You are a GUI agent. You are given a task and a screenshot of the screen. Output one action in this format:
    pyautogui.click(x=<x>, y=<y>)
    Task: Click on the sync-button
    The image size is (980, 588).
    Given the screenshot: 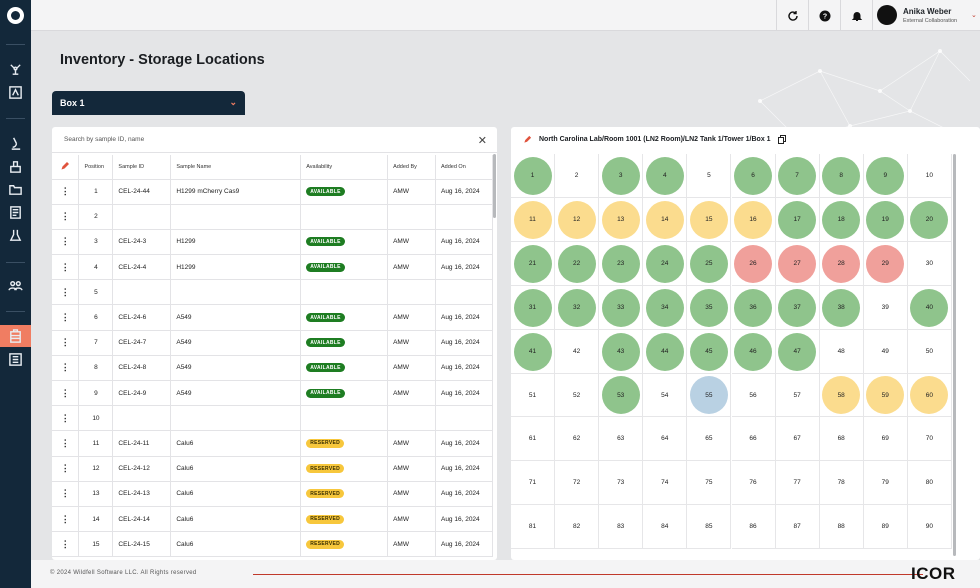 What is the action you would take?
    pyautogui.click(x=792, y=15)
    